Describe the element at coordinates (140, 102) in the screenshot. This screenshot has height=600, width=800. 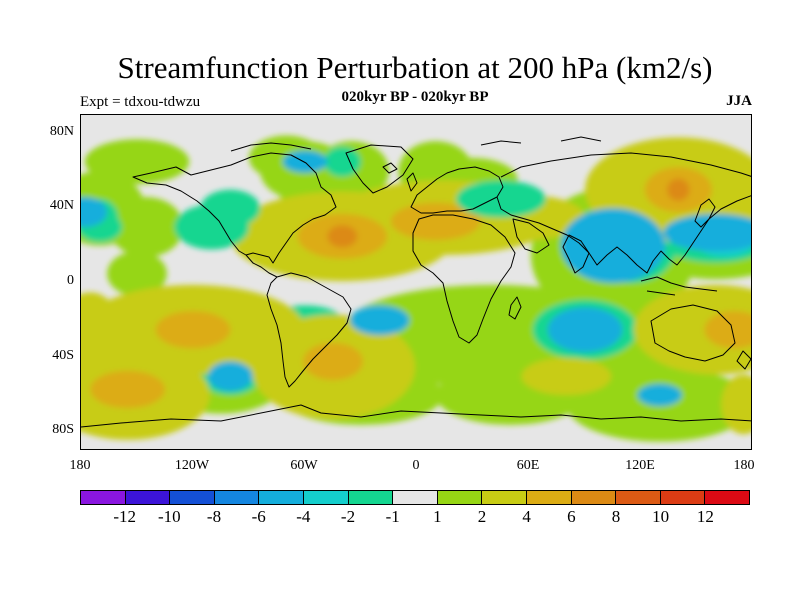
I see `experiment-label: Expt = tdxou-tdwzu` at that location.